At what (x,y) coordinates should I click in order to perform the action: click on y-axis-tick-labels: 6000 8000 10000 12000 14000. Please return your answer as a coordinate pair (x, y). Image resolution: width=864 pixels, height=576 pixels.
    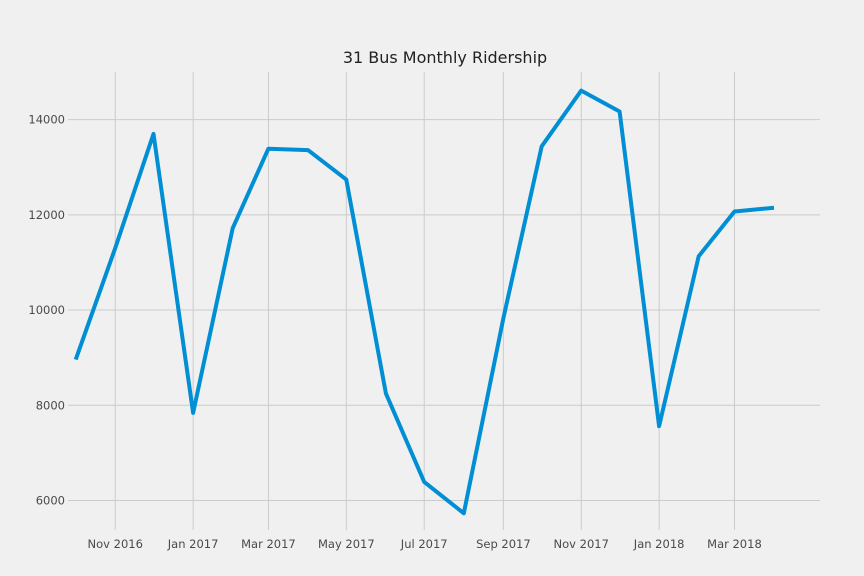
    Looking at the image, I should click on (46, 310).